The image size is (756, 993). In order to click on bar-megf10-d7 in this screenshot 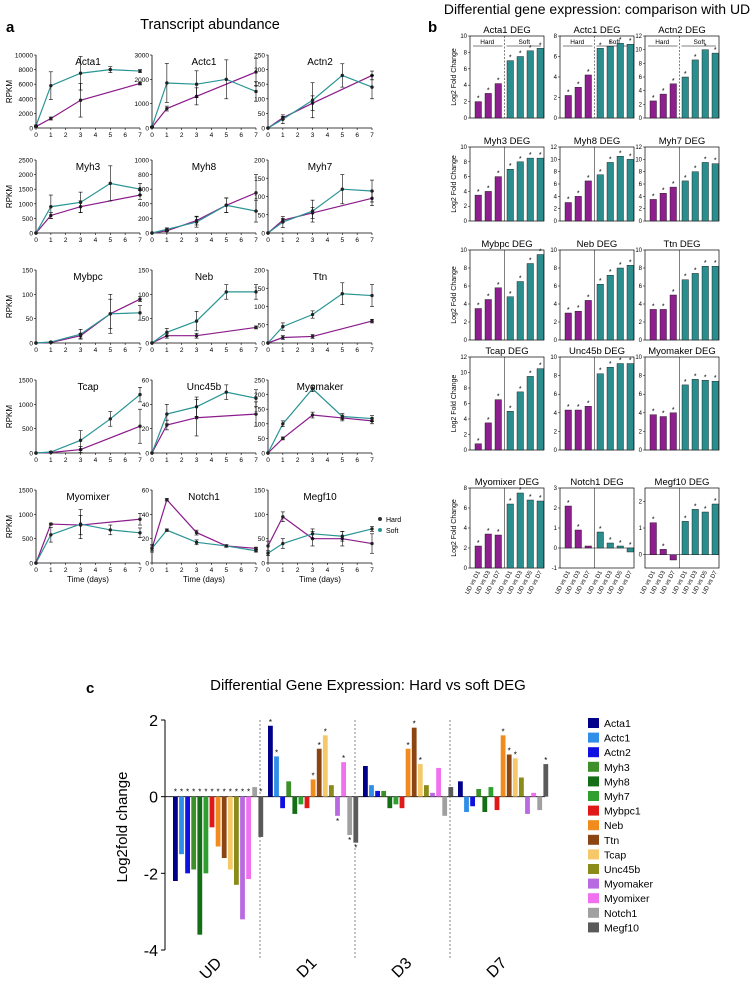, I will do `click(546, 780)`.